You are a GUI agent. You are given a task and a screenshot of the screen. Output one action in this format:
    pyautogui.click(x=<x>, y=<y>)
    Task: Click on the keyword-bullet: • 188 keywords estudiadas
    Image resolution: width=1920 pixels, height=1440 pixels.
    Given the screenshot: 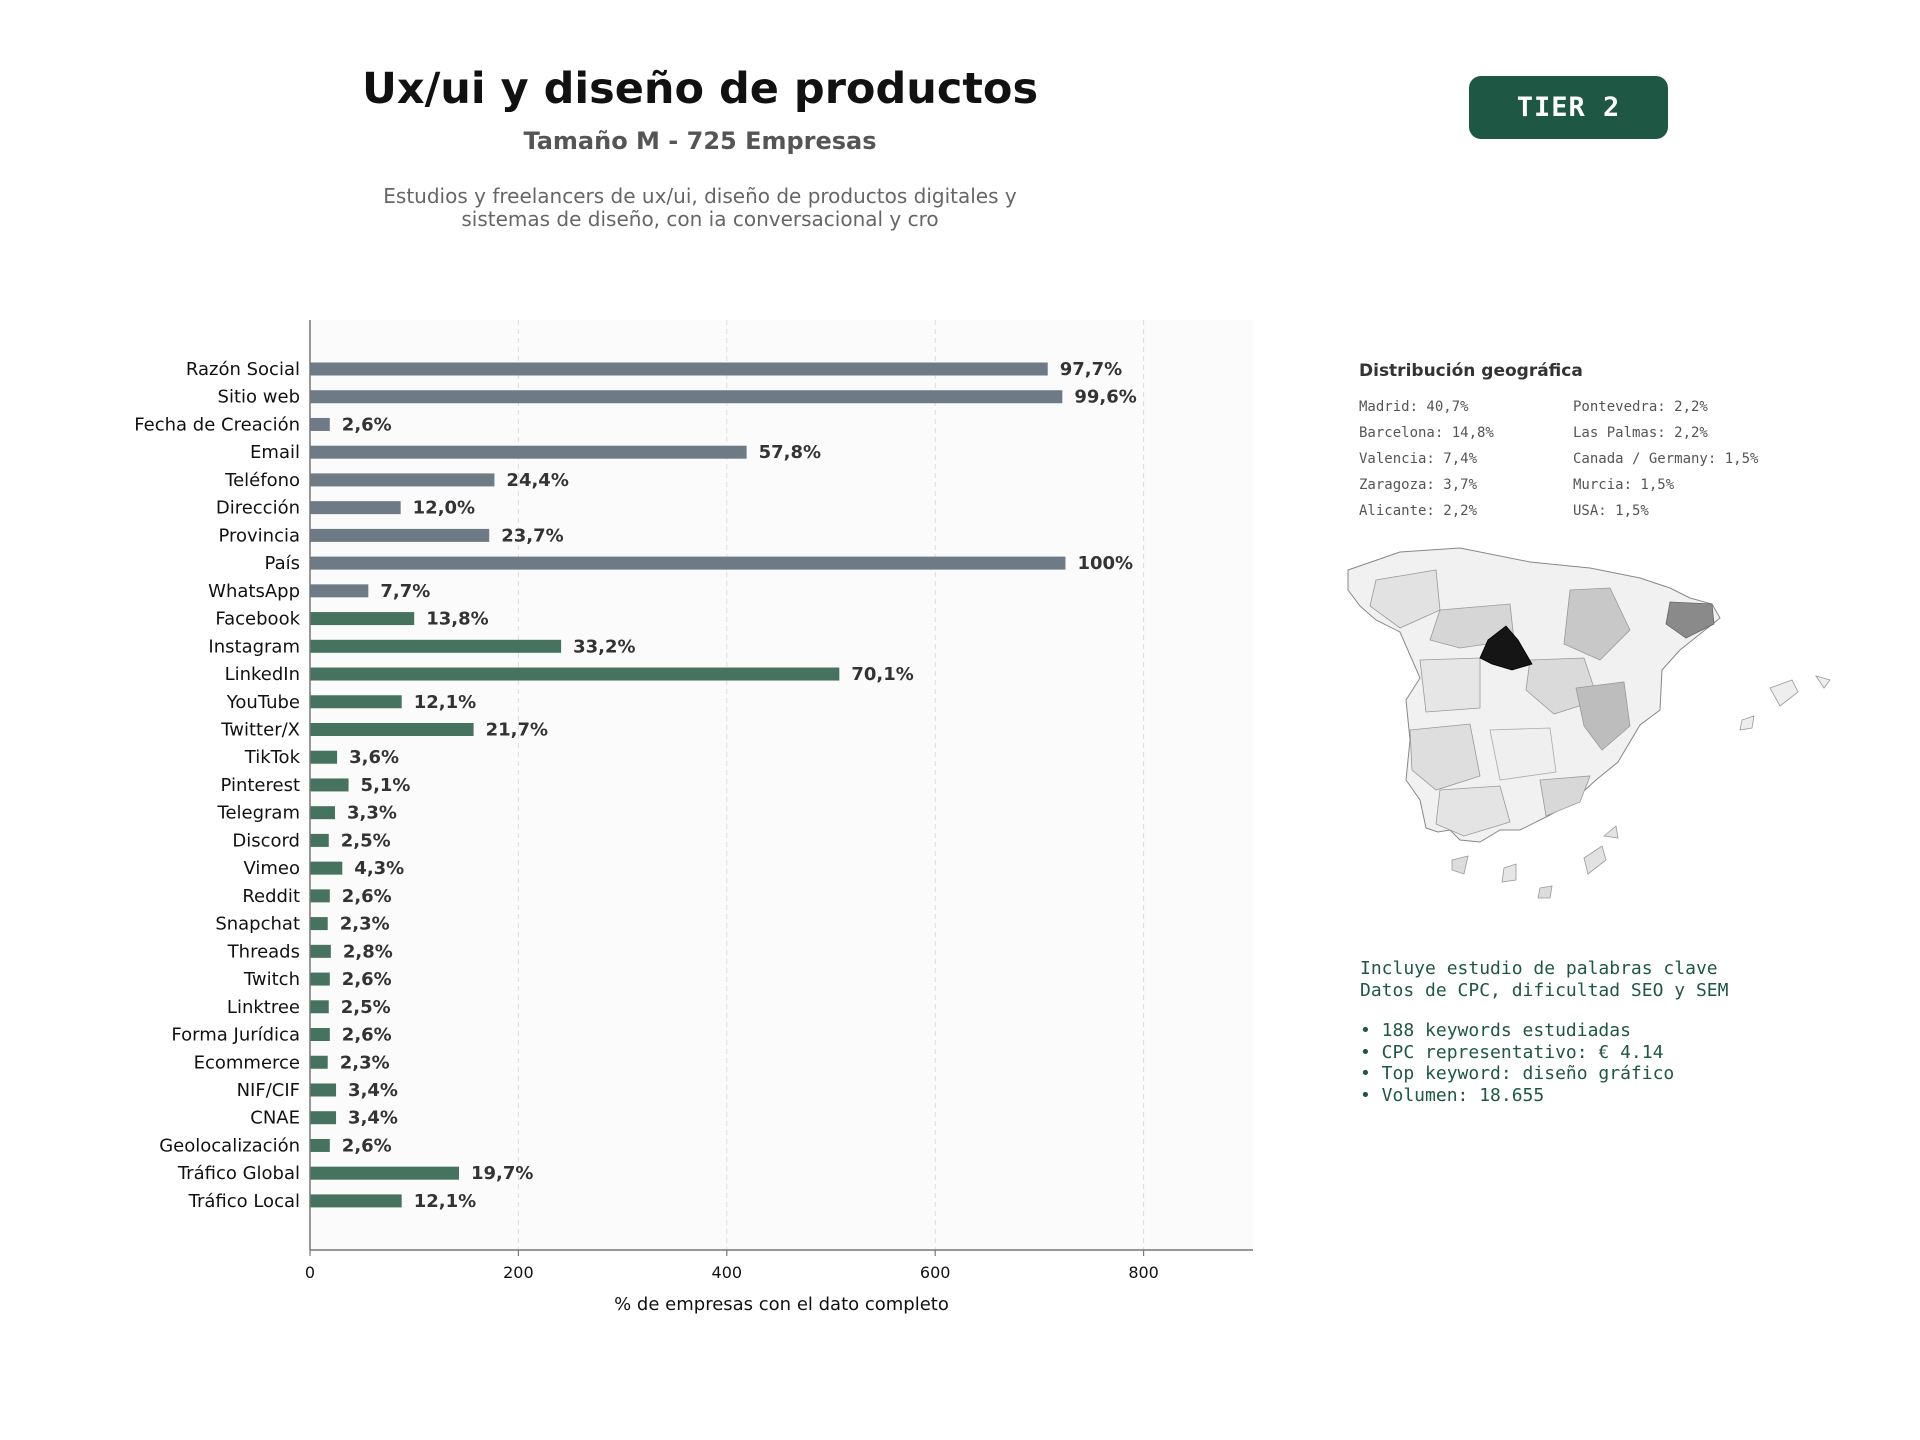 What is the action you would take?
    pyautogui.click(x=1495, y=1030)
    